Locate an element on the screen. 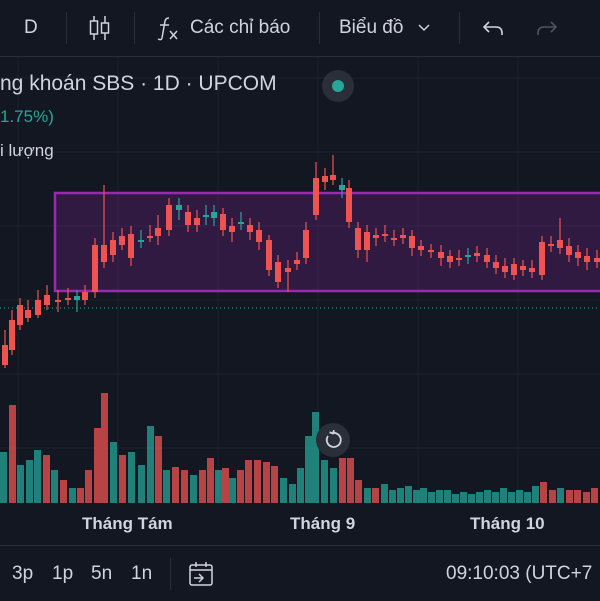 This screenshot has width=600, height=601. clock-timezone: 09:10:03 (UTC+7 is located at coordinates (519, 573).